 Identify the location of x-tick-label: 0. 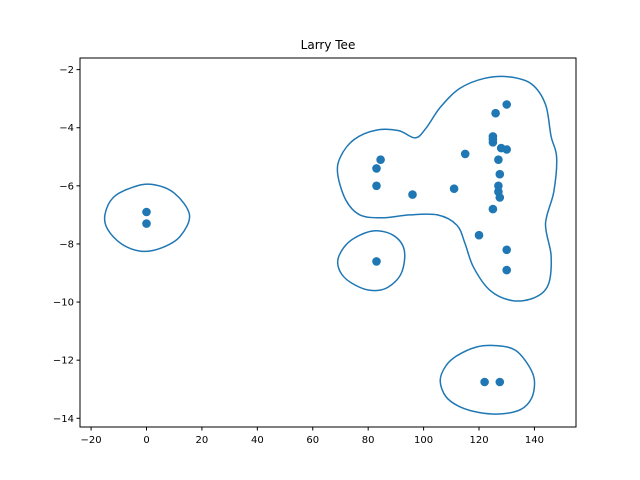
(146, 440).